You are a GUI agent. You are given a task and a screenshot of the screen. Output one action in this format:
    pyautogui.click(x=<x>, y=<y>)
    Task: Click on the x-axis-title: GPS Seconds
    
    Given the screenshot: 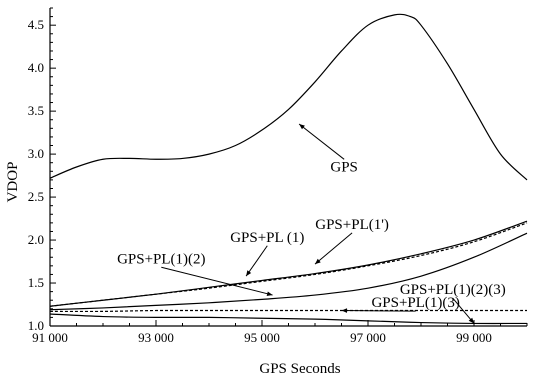 What is the action you would take?
    pyautogui.click(x=299, y=369)
    